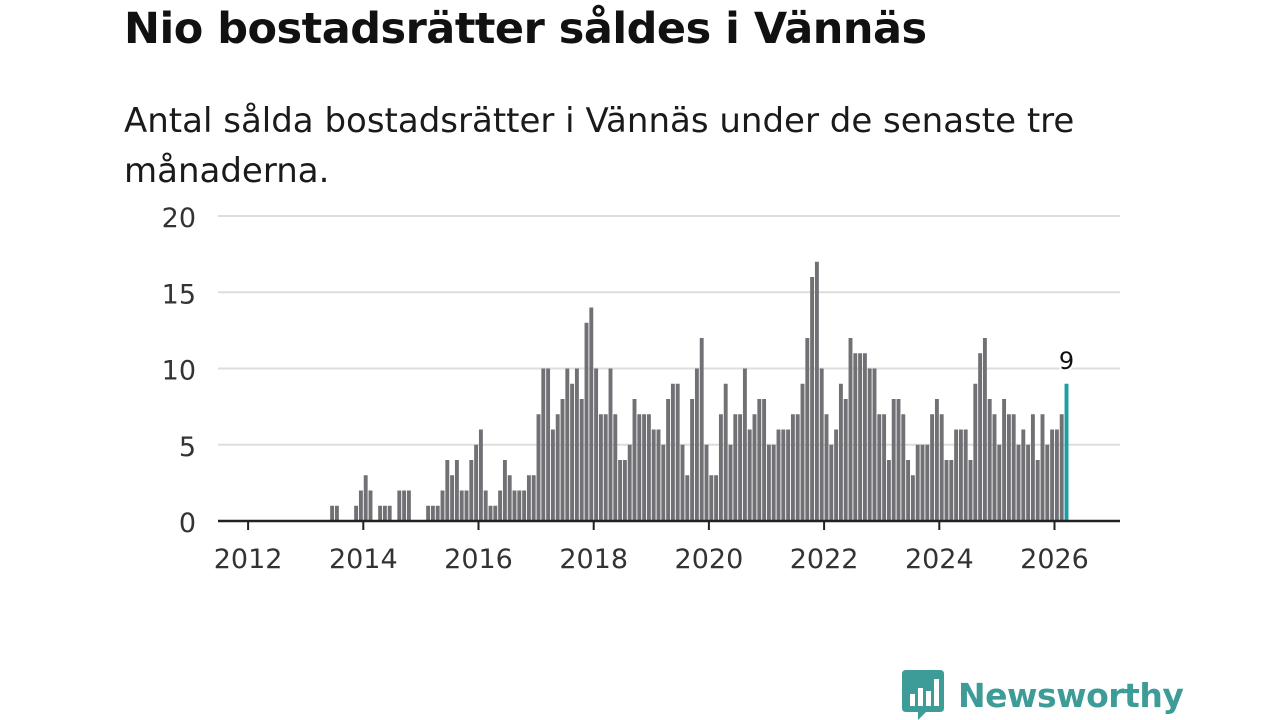 The height and width of the screenshot is (720, 1280). I want to click on highlight-value-label: 9, so click(1066, 361).